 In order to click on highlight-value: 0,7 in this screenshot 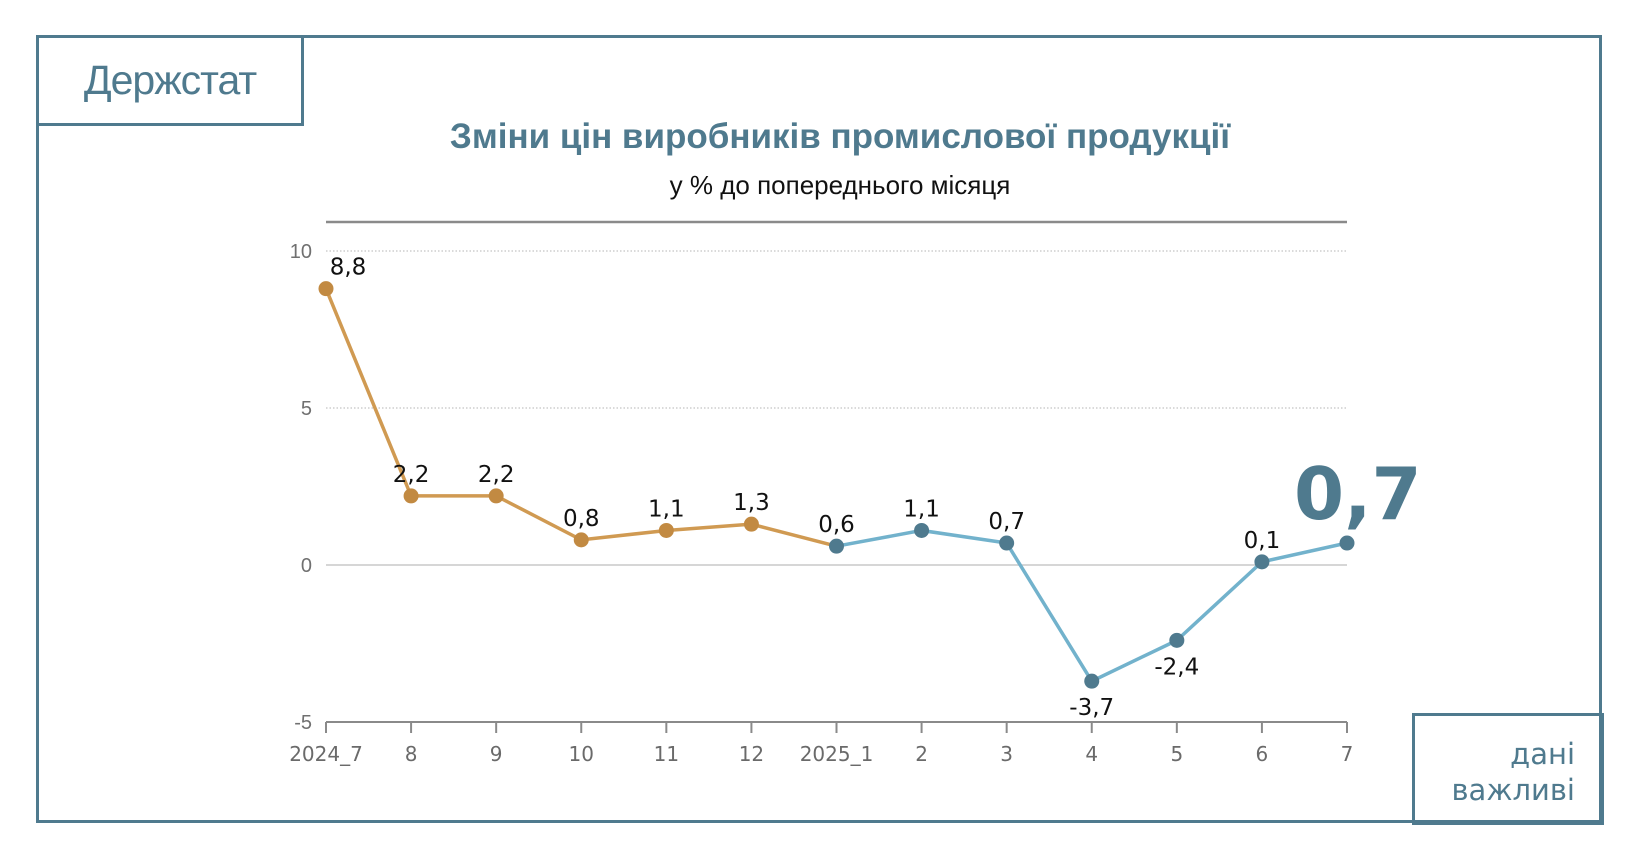, I will do `click(1358, 494)`.